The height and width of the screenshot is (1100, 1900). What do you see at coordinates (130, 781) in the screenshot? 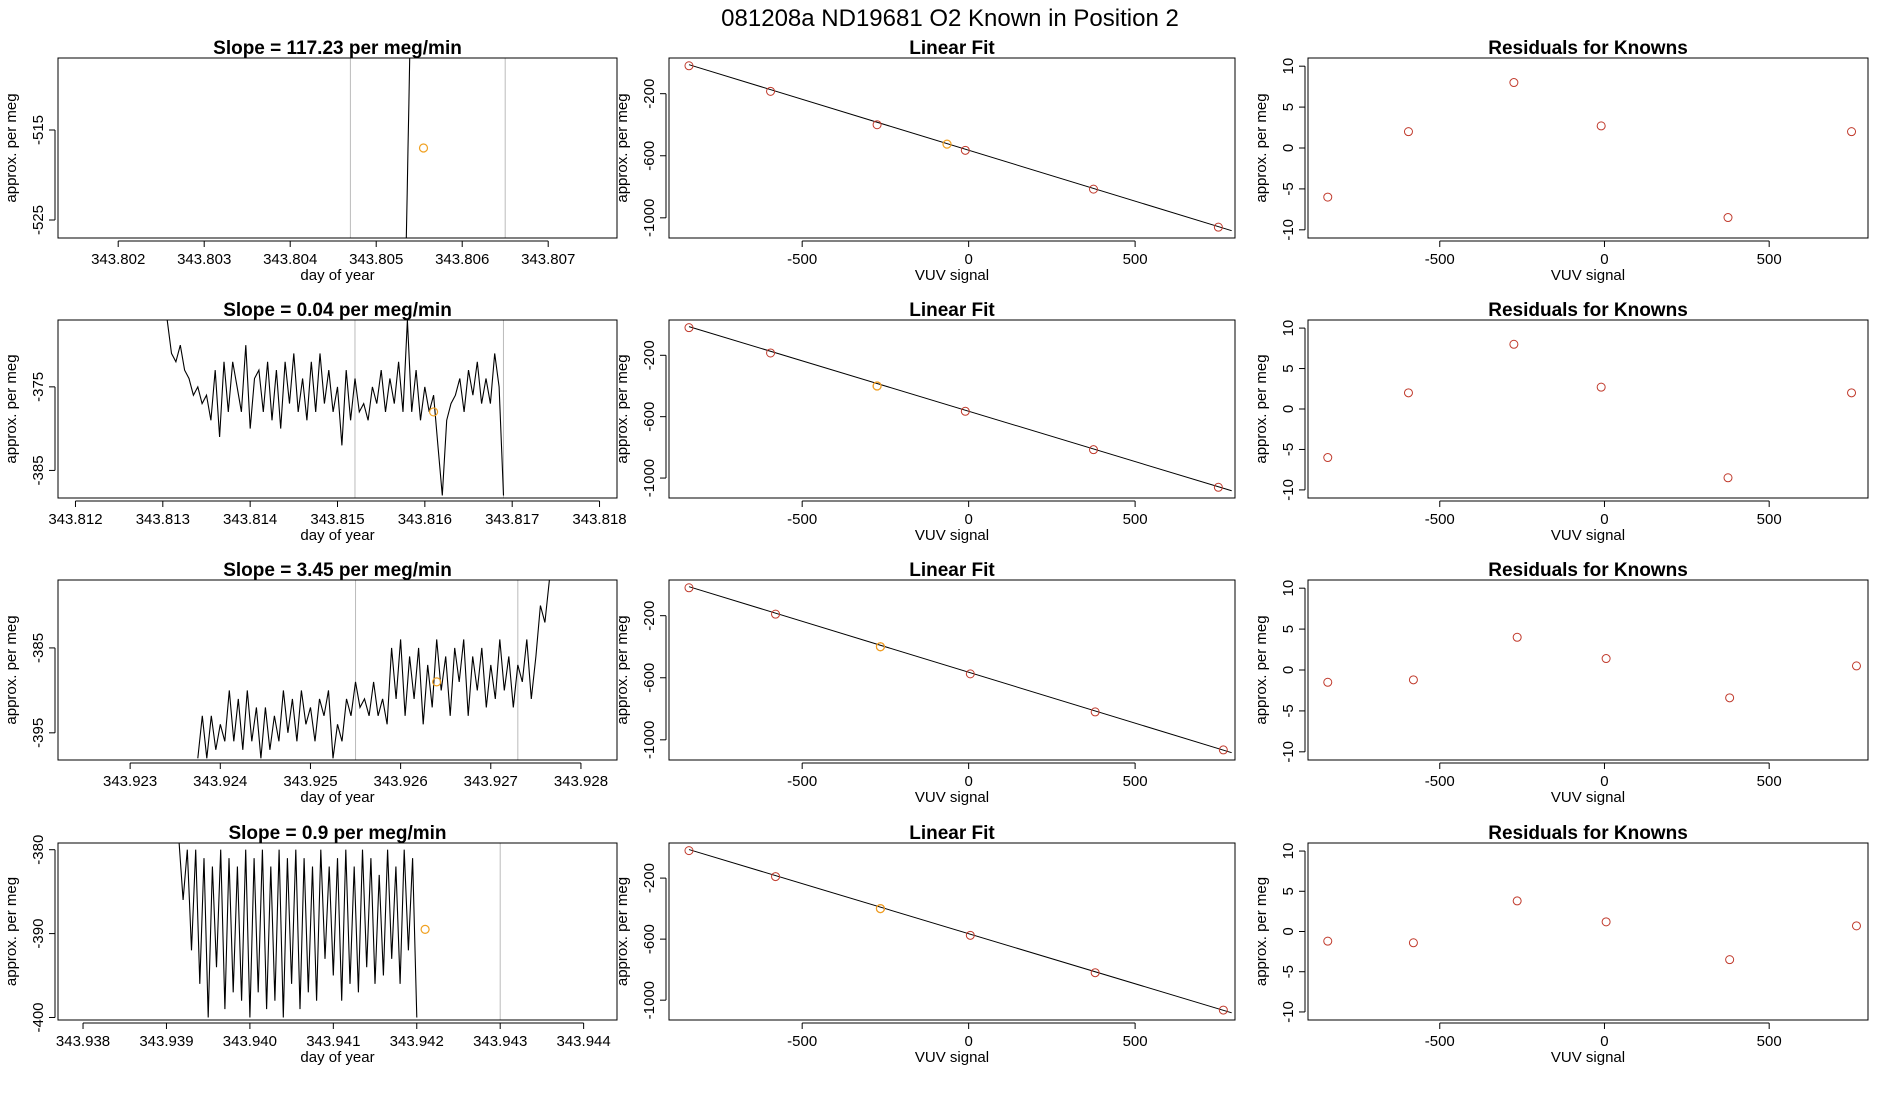
I see `x-tick-label: 343.923` at bounding box center [130, 781].